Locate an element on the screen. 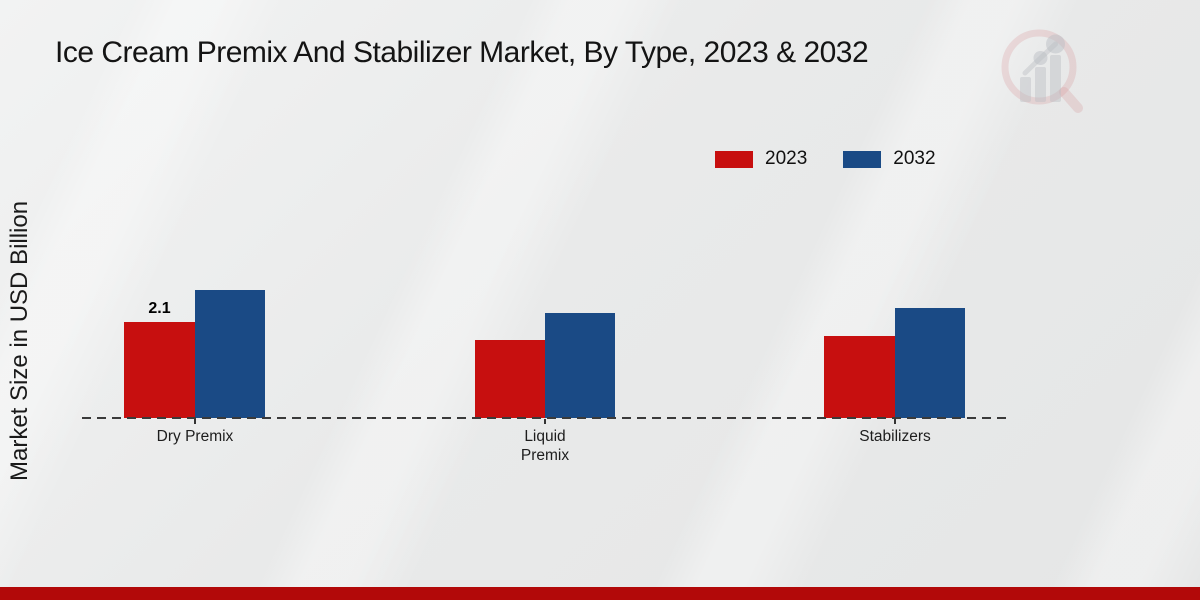 The height and width of the screenshot is (600, 1200). legend-item-2023: 2023 is located at coordinates (761, 159).